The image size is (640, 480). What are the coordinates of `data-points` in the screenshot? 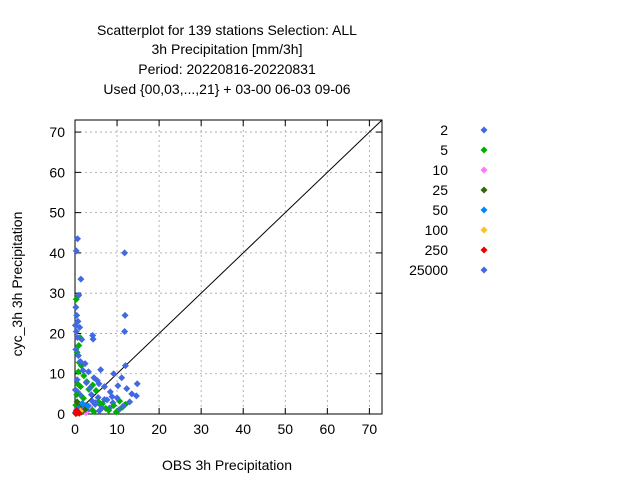 It's located at (106, 326).